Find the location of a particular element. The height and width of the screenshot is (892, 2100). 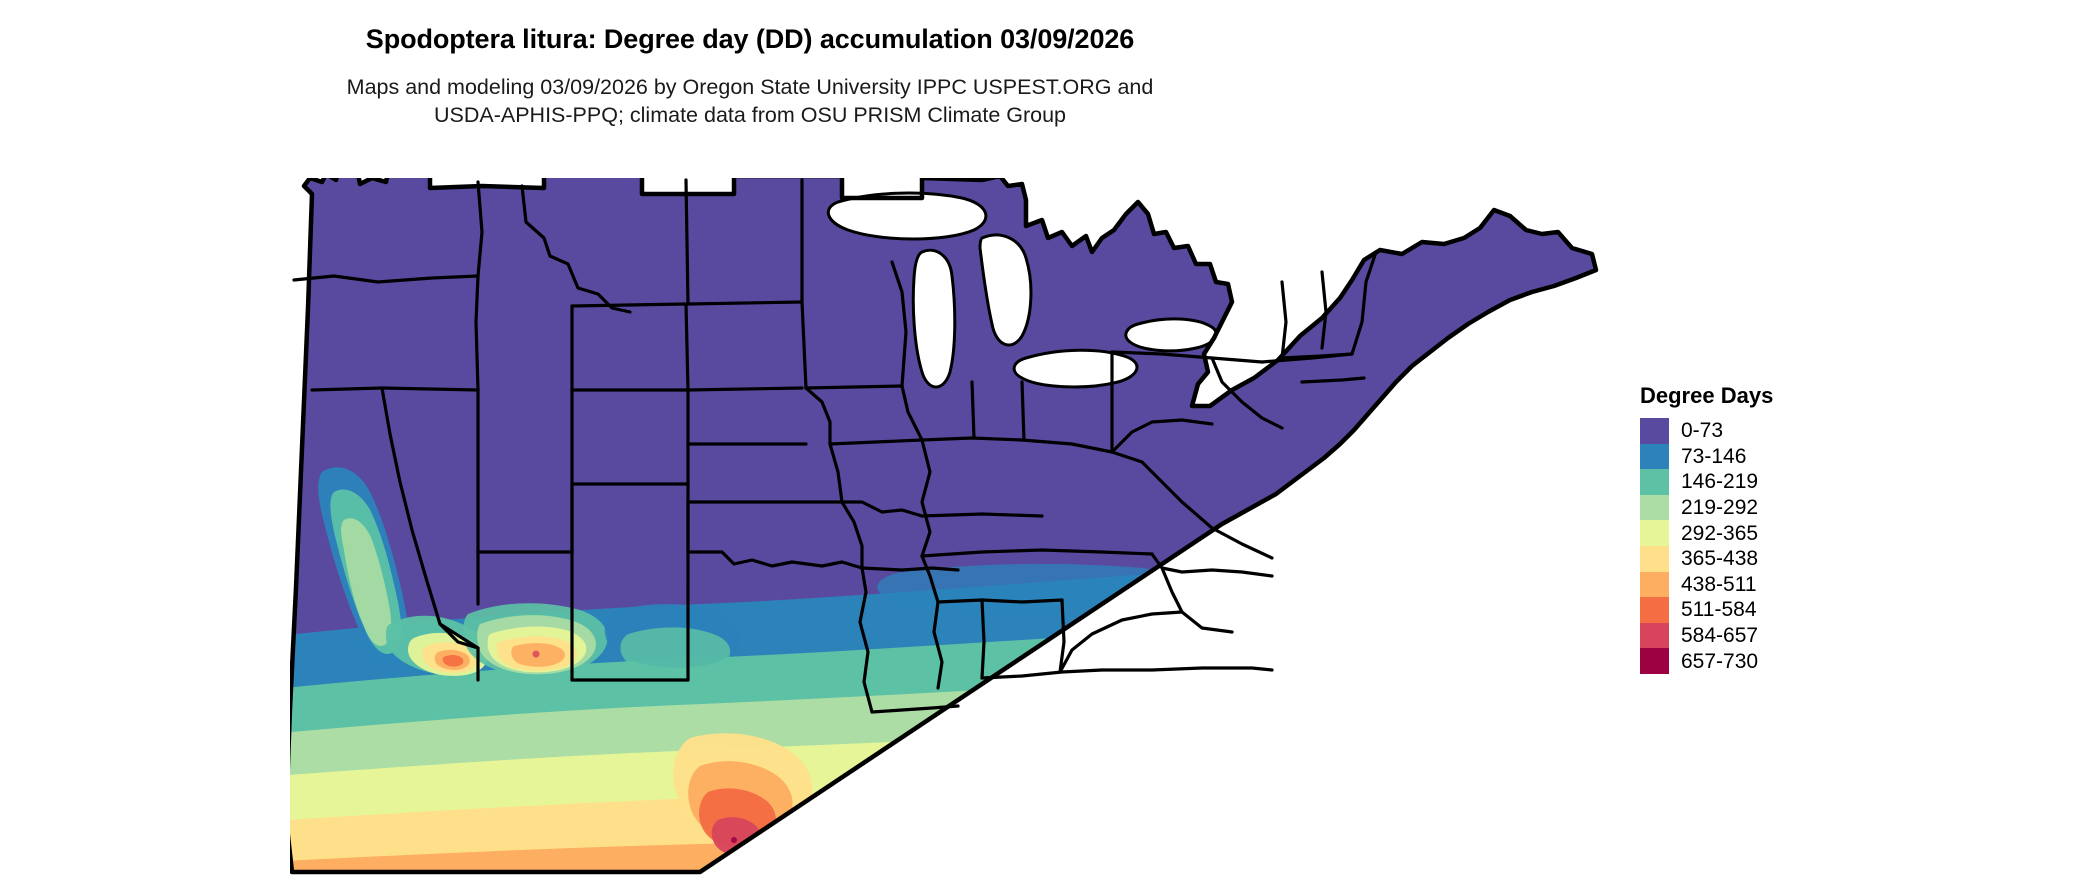

border-vt-nh-ma is located at coordinates (1317, 356).